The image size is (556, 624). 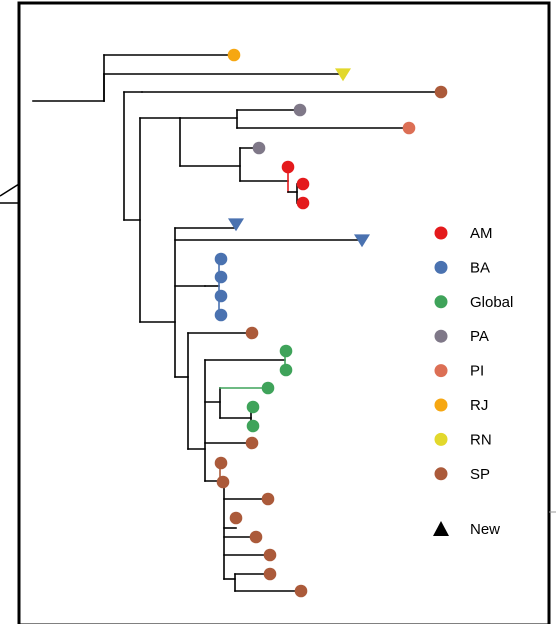 What do you see at coordinates (10, 190) in the screenshot?
I see `pointer-line` at bounding box center [10, 190].